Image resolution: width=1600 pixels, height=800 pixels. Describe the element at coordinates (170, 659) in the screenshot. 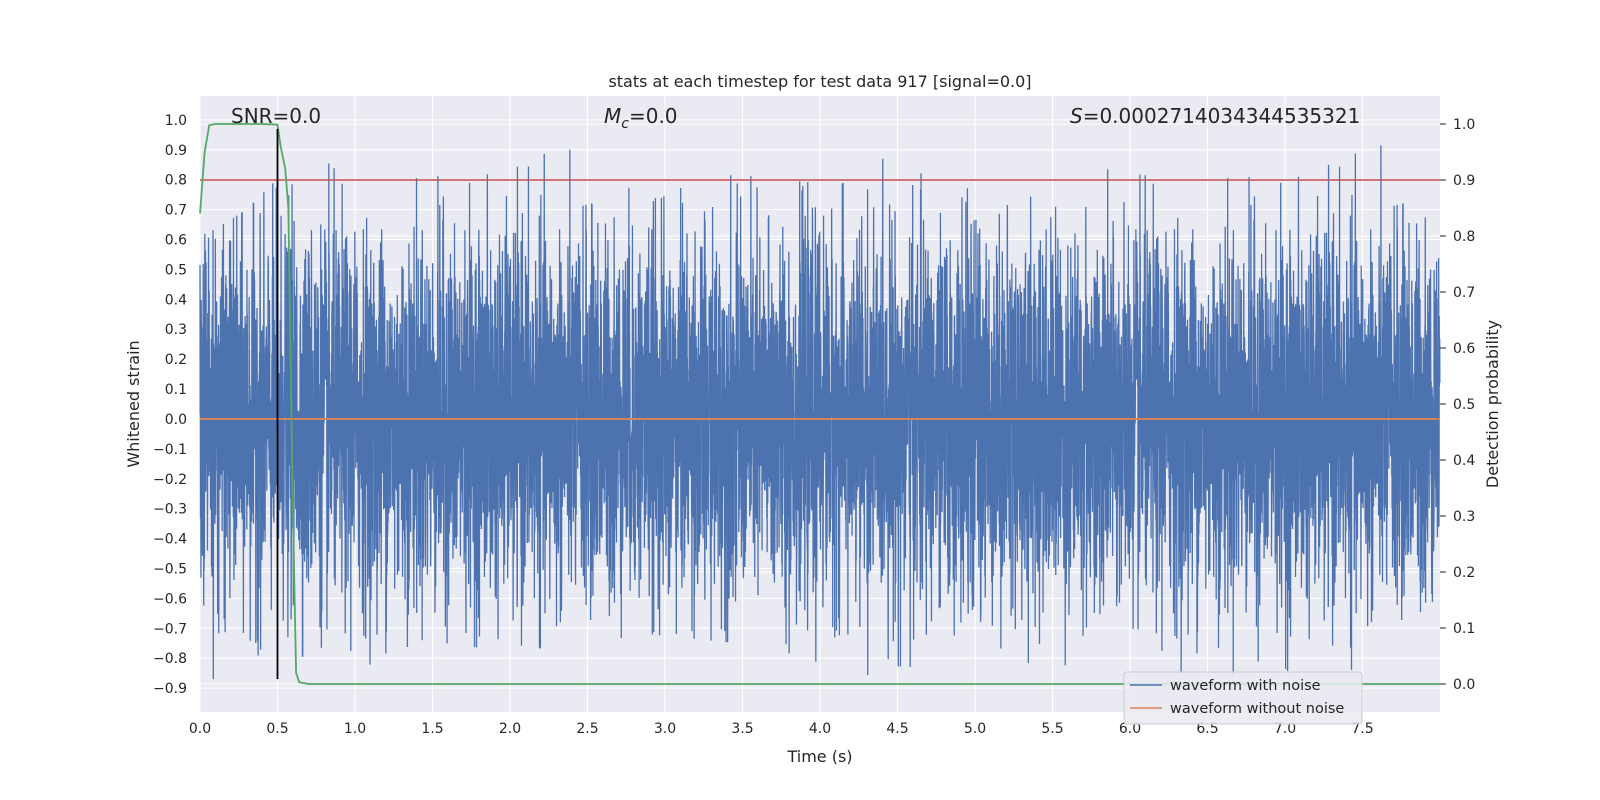

I see `y-tick-label: −0.8` at that location.